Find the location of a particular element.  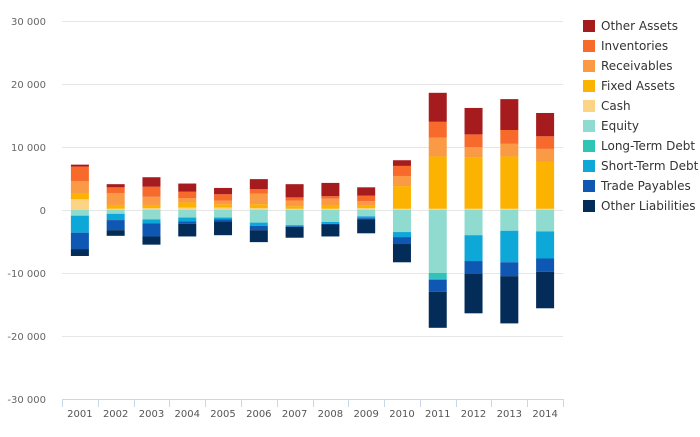

legend-item: Other Assets is located at coordinates (630, 26).